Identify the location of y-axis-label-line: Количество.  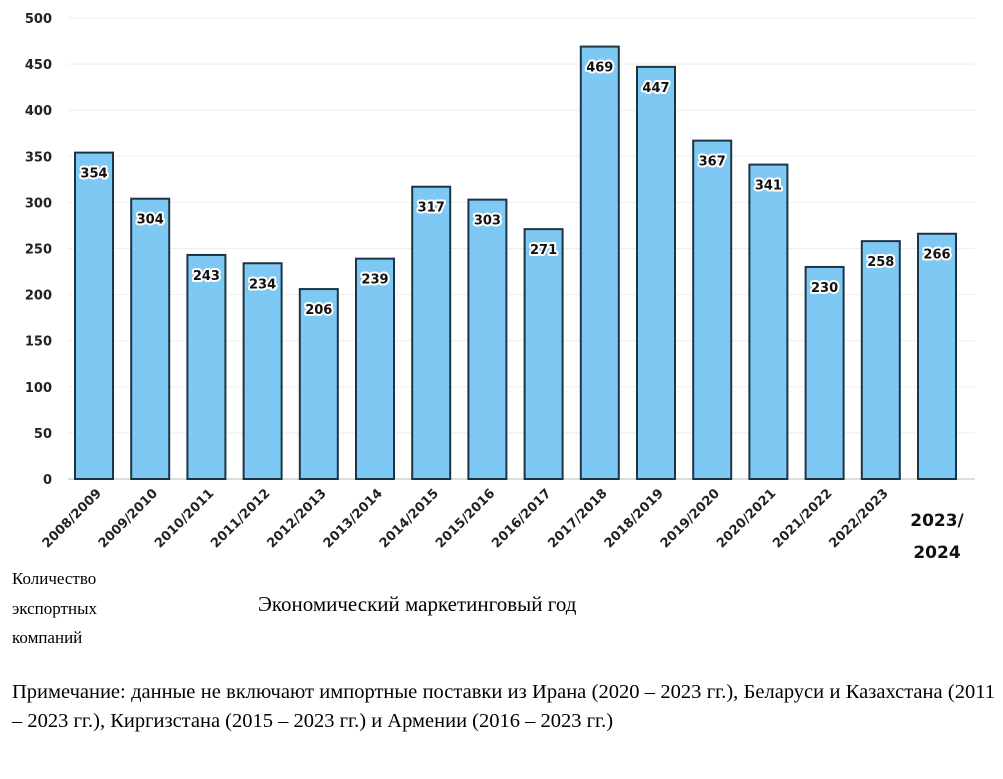
(54, 578).